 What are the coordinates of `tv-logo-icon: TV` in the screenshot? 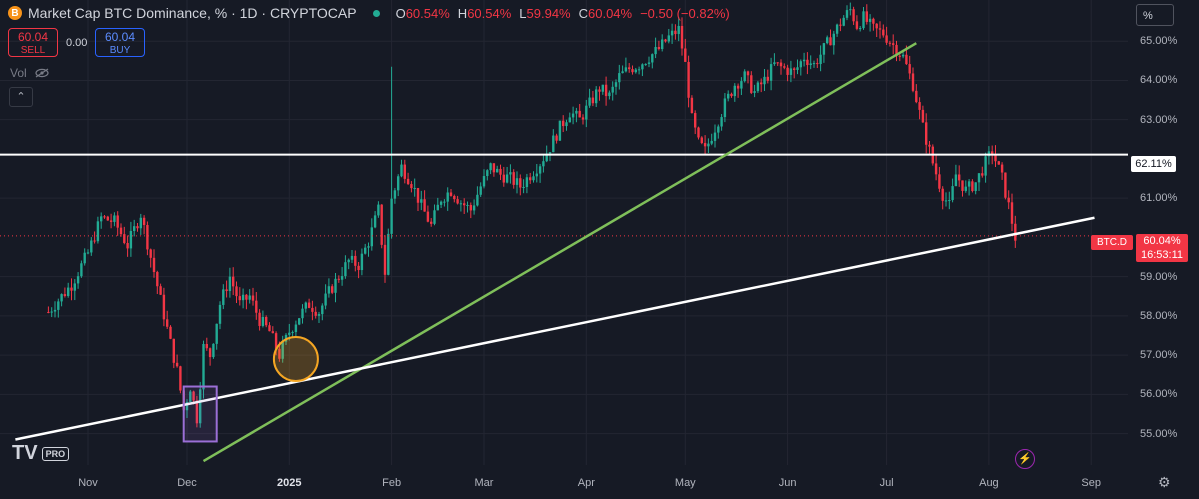 It's located at (25, 453).